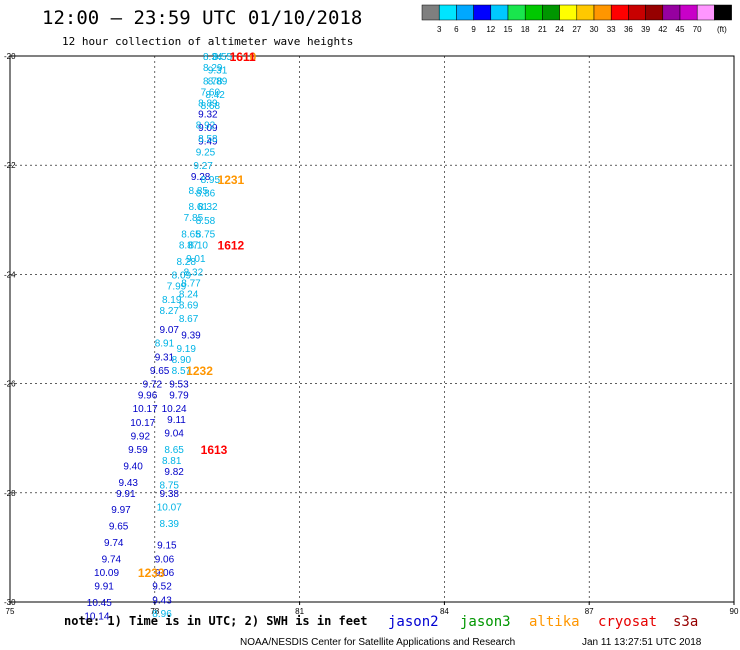 The width and height of the screenshot is (740, 650). What do you see at coordinates (170, 486) in the screenshot?
I see `jason3-value-label: 8.75` at bounding box center [170, 486].